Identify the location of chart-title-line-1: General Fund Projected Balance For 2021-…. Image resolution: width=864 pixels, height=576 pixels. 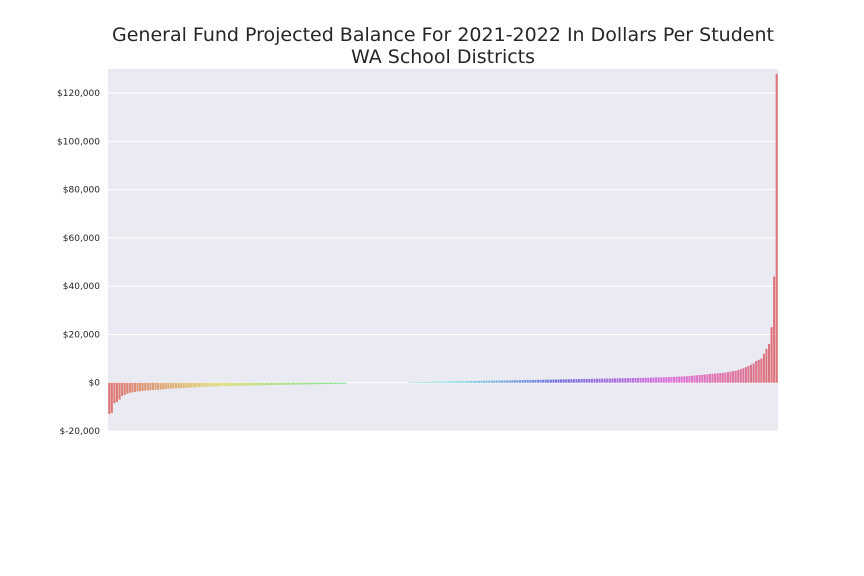
(443, 35).